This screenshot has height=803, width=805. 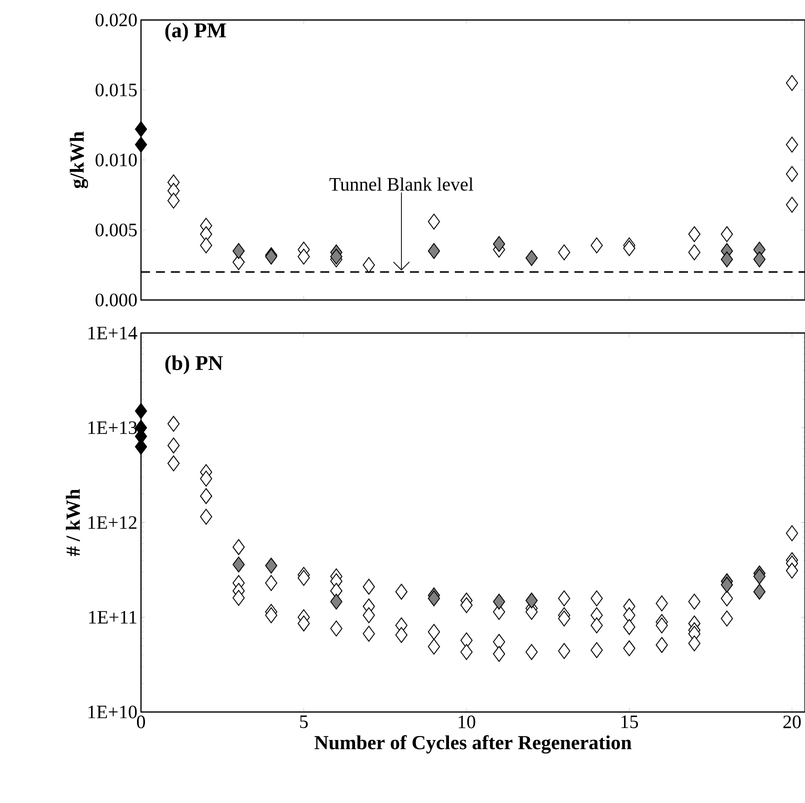 What do you see at coordinates (194, 364) in the screenshot?
I see `text: (b) PN` at bounding box center [194, 364].